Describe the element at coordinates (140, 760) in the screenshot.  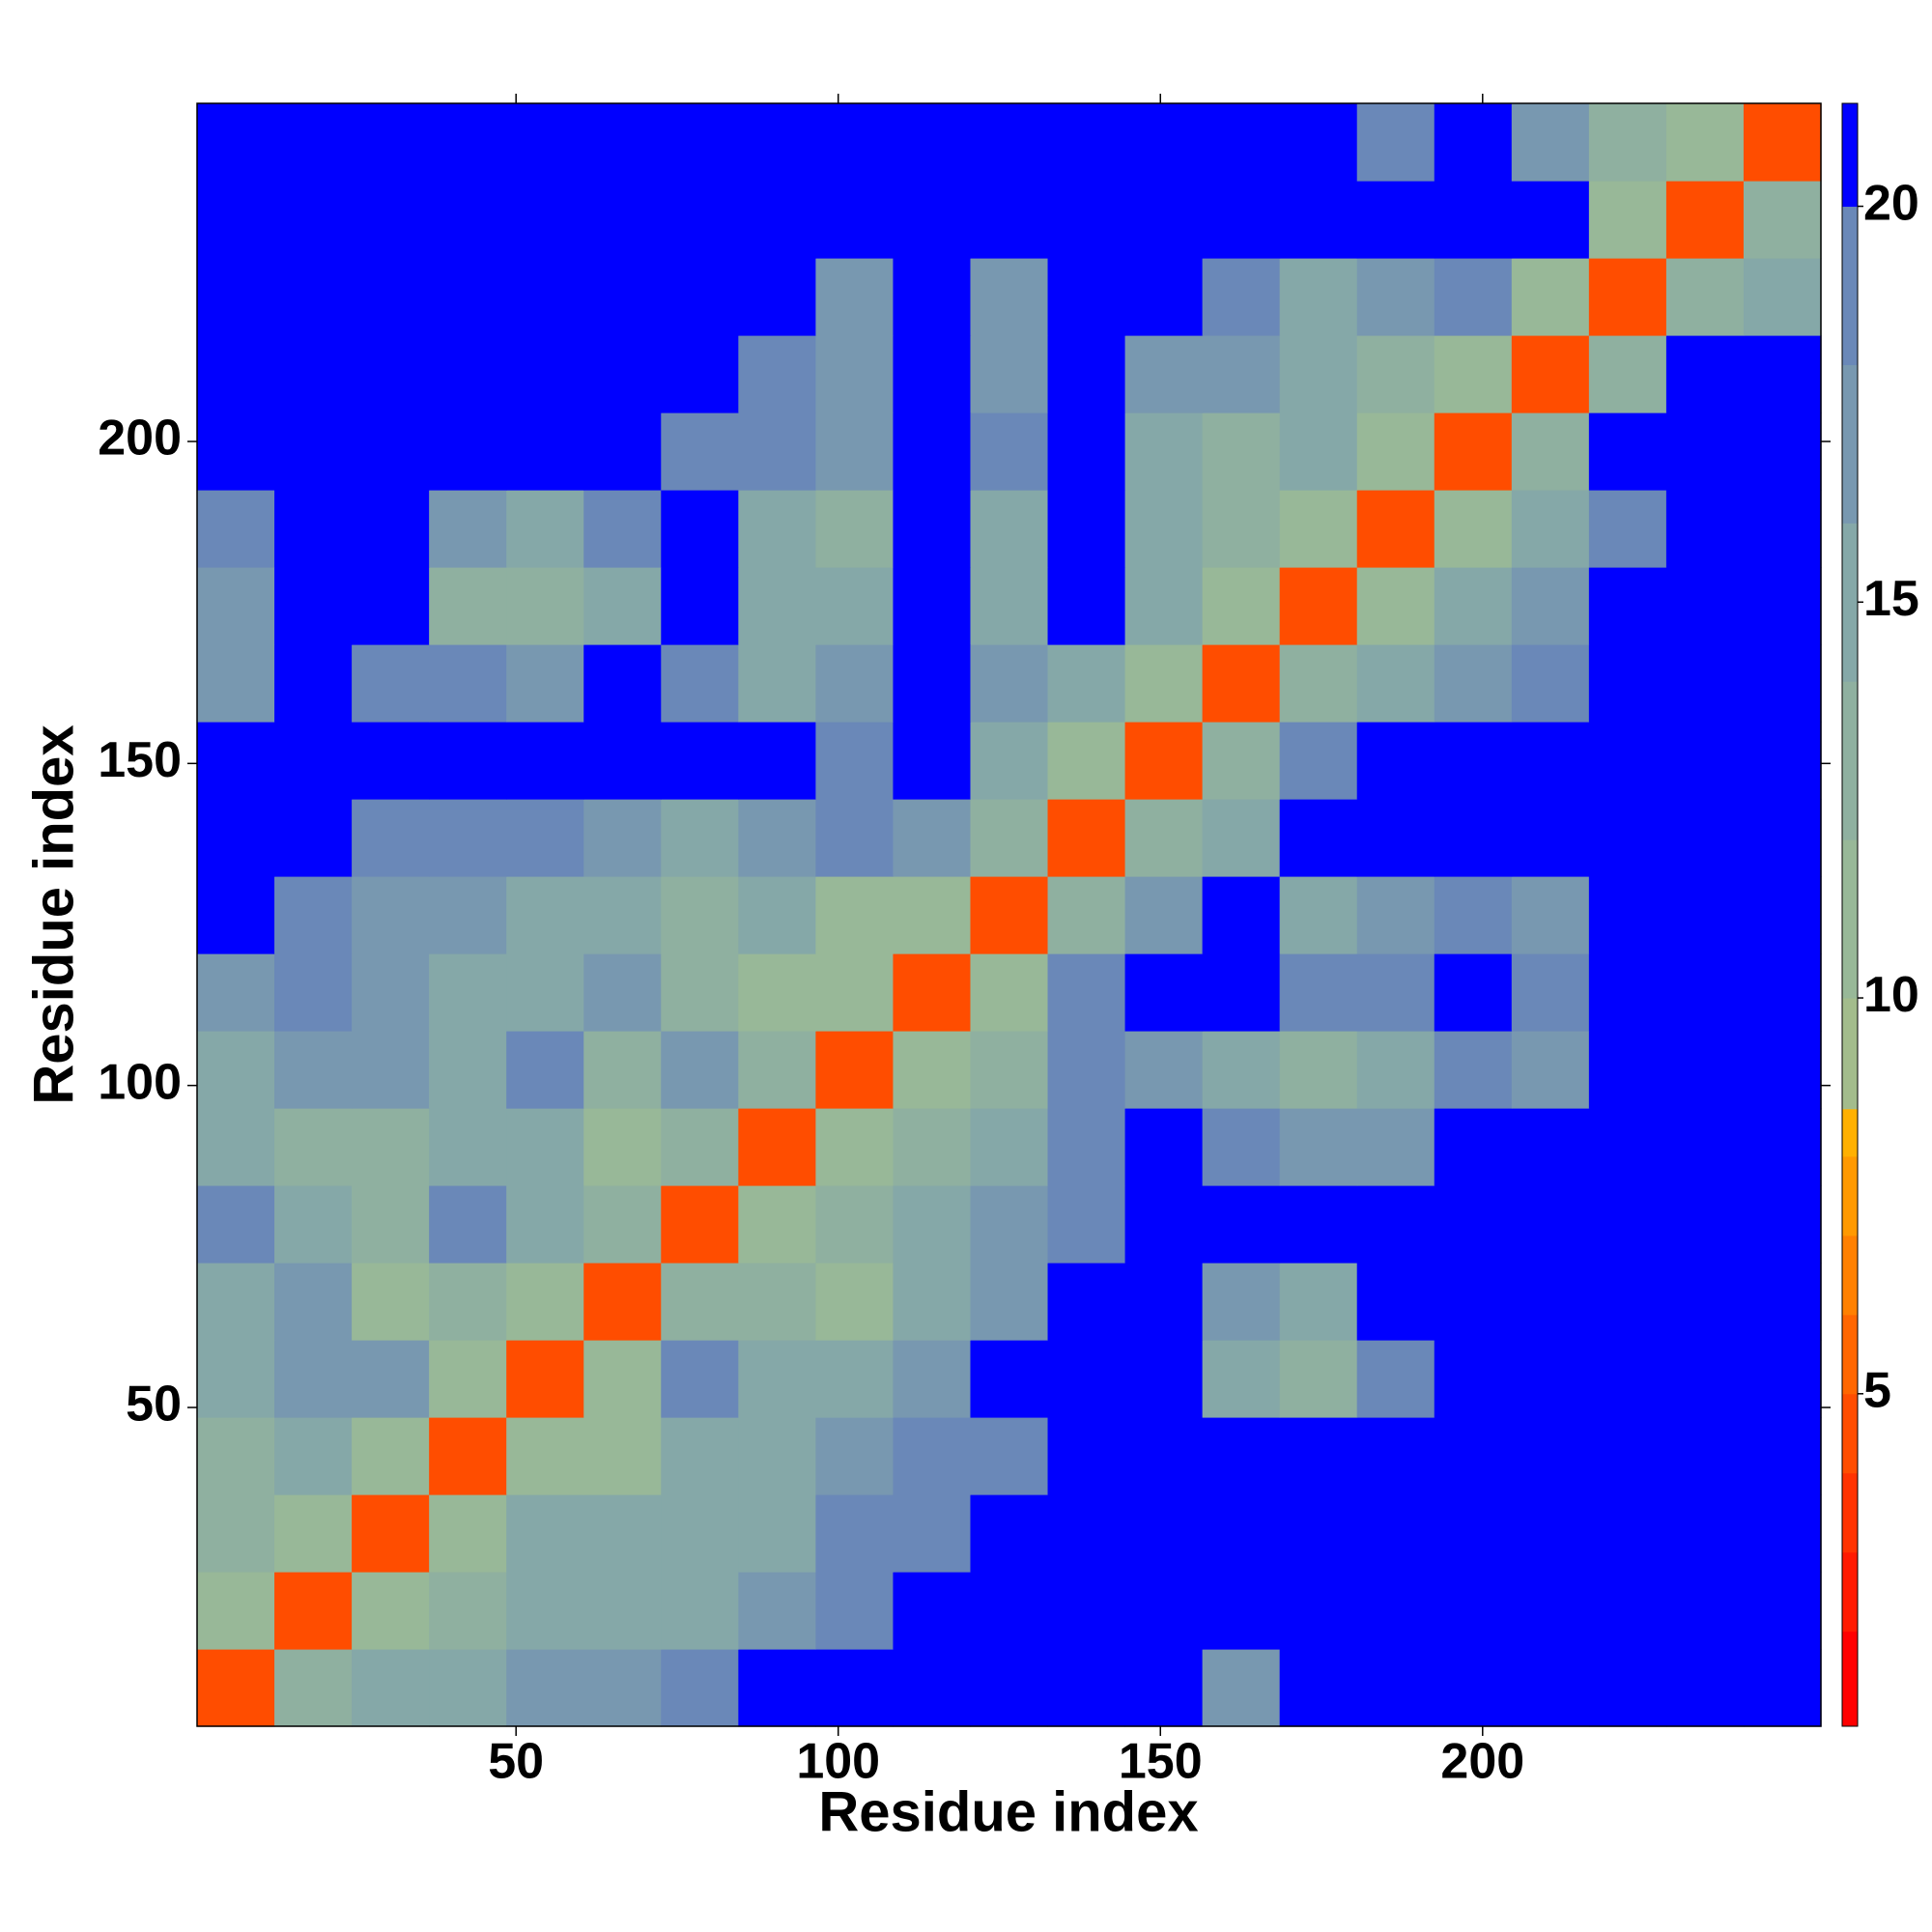
I see `y-tick-label: 150` at that location.